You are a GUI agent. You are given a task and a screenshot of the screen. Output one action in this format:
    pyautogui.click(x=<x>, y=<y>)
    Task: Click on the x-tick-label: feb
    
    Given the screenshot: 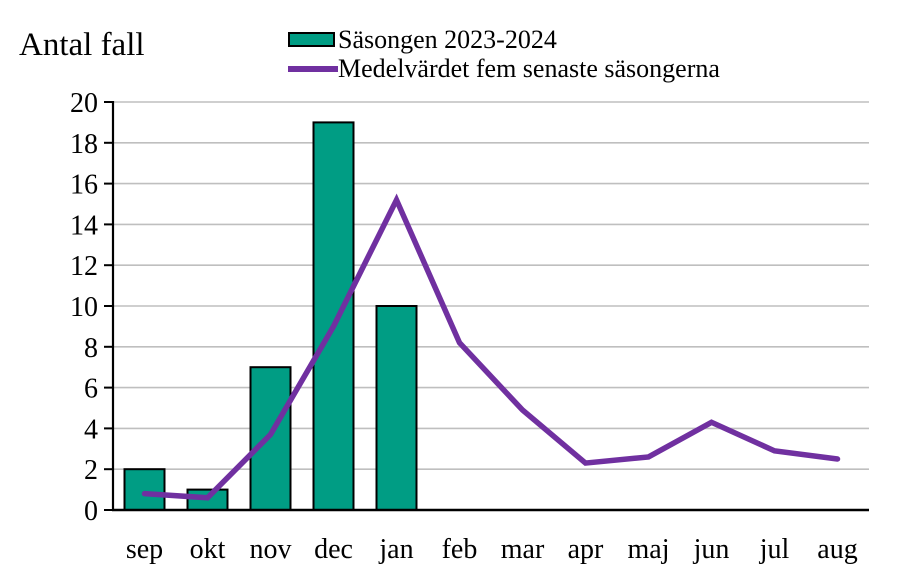 What is the action you would take?
    pyautogui.click(x=460, y=549)
    